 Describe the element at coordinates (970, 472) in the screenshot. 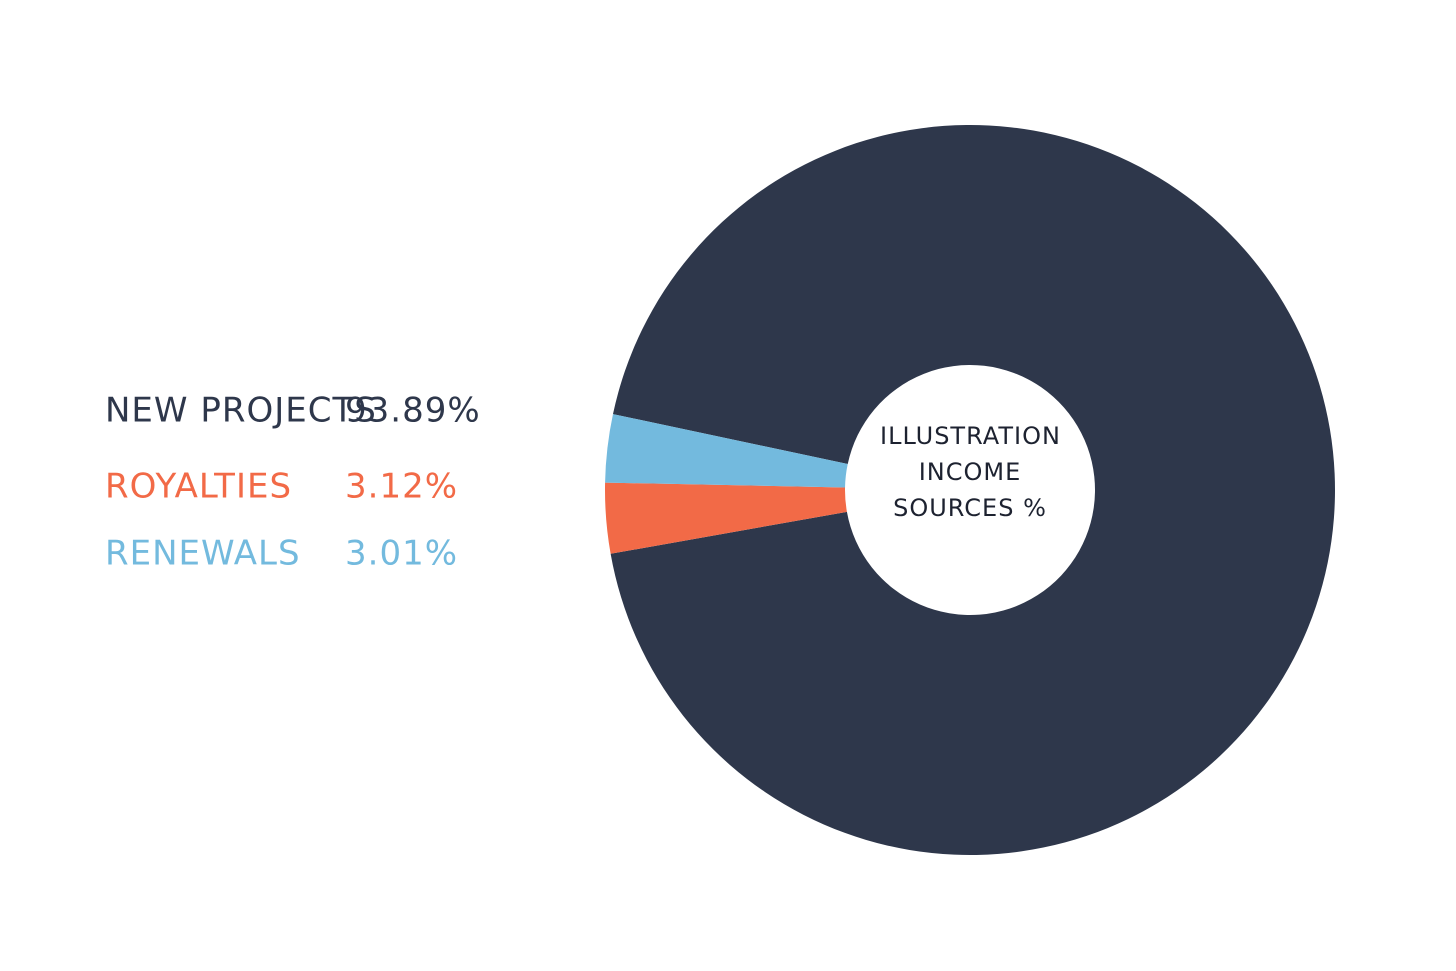

I see `chart-title: ILLUSTRATION INCOME SOURCES %` at that location.